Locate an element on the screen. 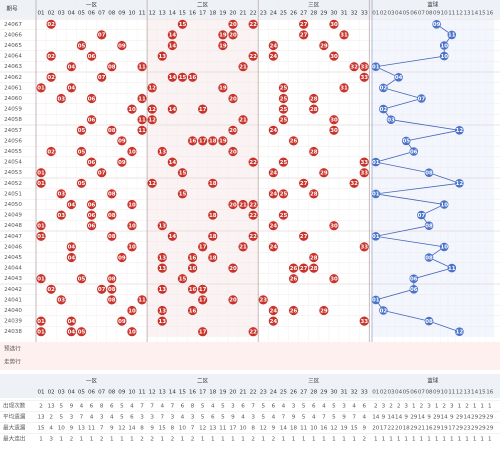 This screenshot has height=449, width=500. issue-header: 期号 is located at coordinates (12, 9).